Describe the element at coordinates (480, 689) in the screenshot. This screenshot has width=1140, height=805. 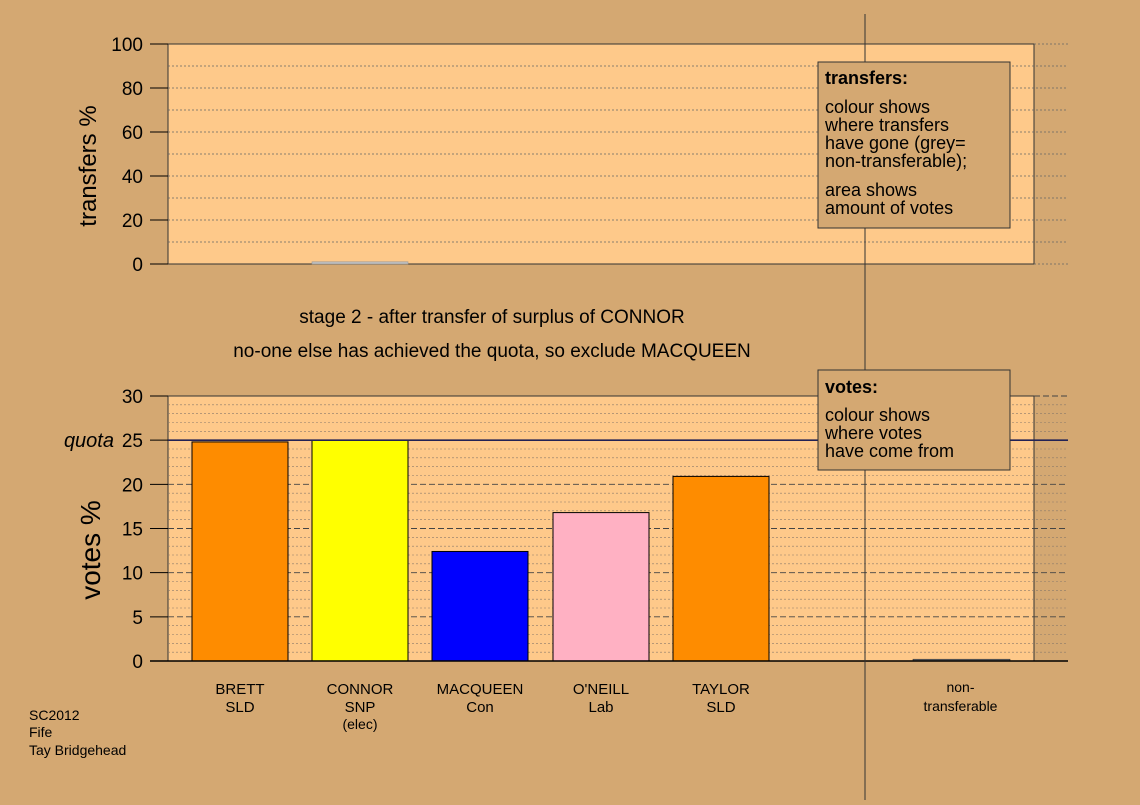
I see `candidate-name-label: MACQUEEN` at that location.